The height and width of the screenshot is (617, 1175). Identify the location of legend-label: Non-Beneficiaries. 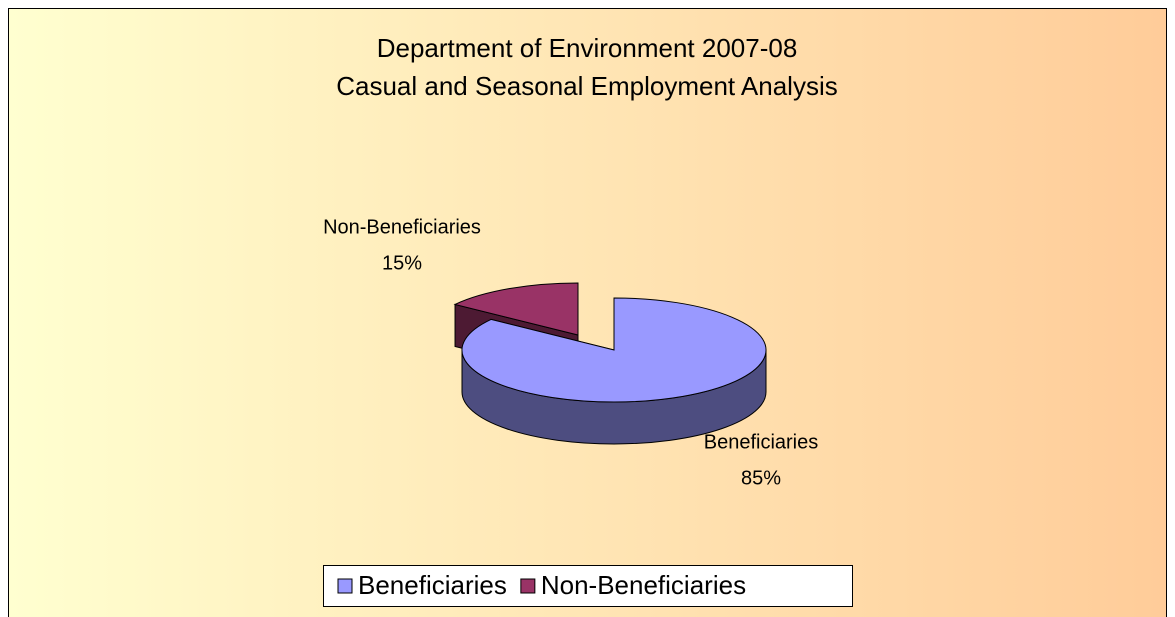
(643, 585).